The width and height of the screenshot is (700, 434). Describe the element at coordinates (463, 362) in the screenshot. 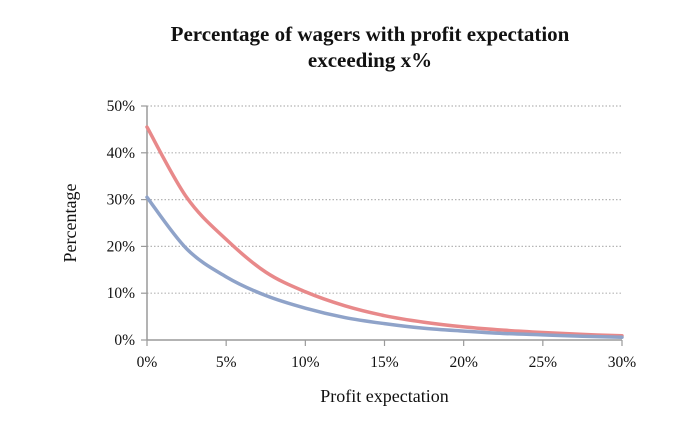

I see `x-tick-label: 20%` at that location.